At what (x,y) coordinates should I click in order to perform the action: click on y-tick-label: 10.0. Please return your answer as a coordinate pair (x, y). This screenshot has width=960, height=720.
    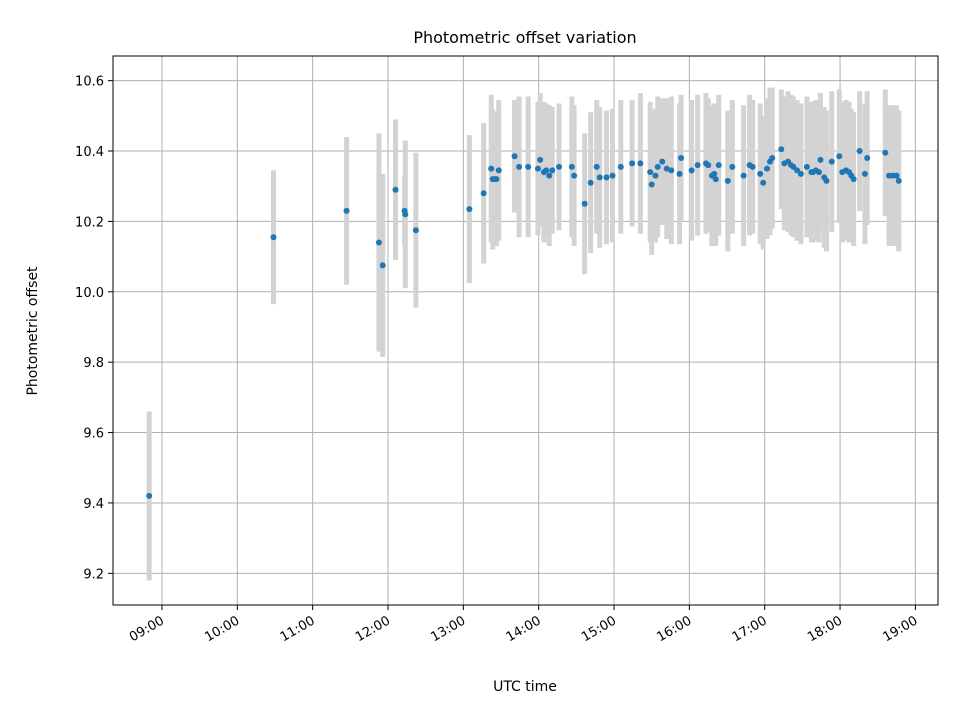
    Looking at the image, I should click on (89, 293).